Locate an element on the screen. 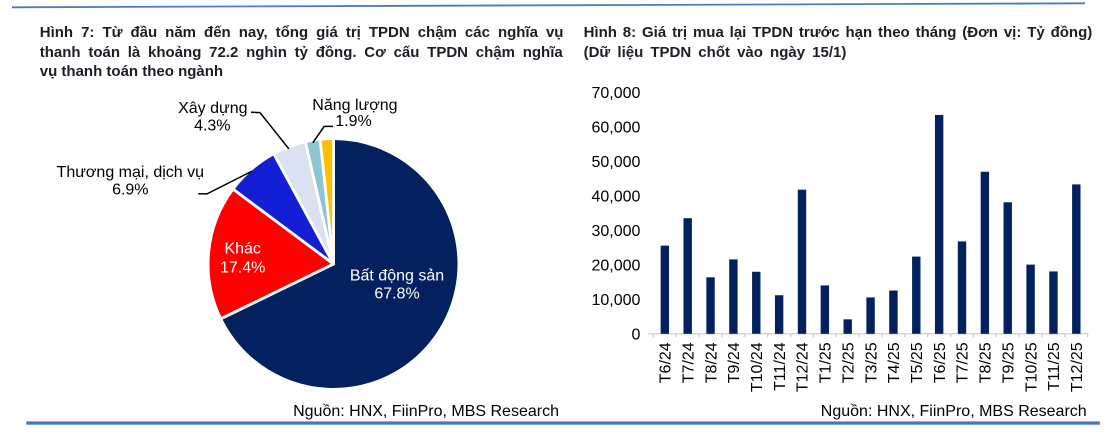 The image size is (1113, 438). svg-text: T3/25 is located at coordinates (871, 362).